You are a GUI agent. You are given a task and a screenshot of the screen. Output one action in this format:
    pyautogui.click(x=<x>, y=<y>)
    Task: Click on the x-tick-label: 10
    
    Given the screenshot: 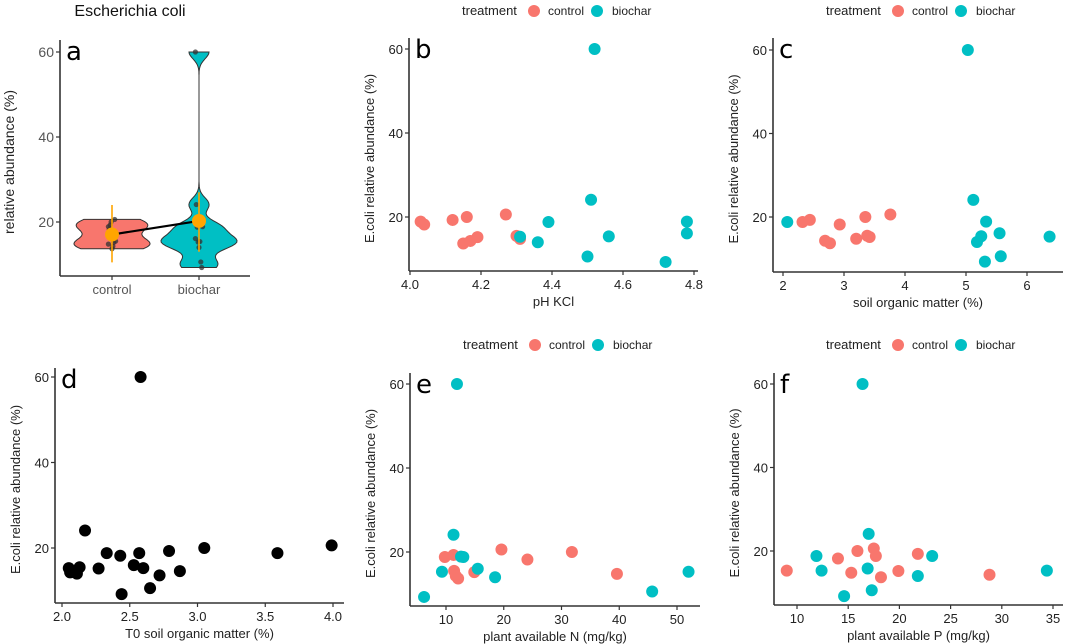 What is the action you would take?
    pyautogui.click(x=797, y=618)
    